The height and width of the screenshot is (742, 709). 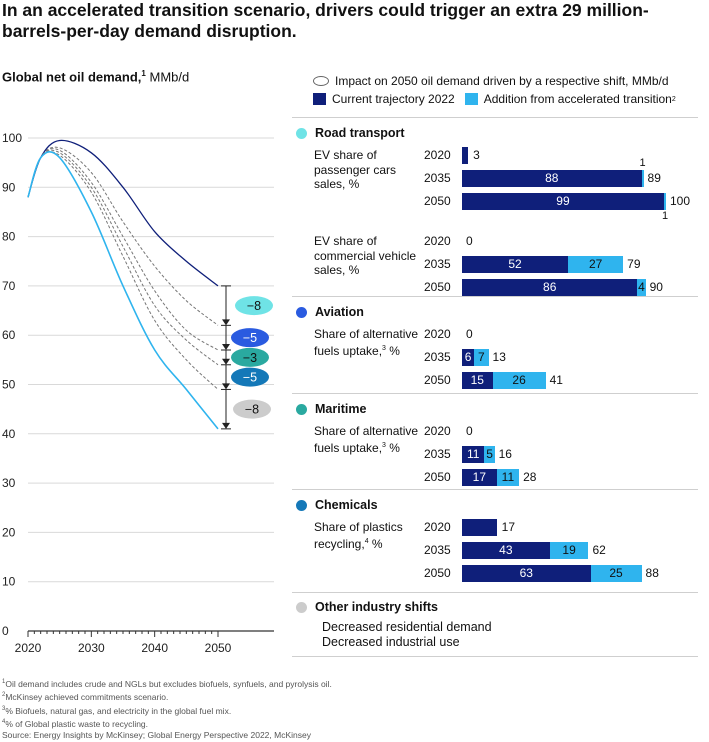 What do you see at coordinates (437, 454) in the screenshot?
I see `row-year: 2035` at bounding box center [437, 454].